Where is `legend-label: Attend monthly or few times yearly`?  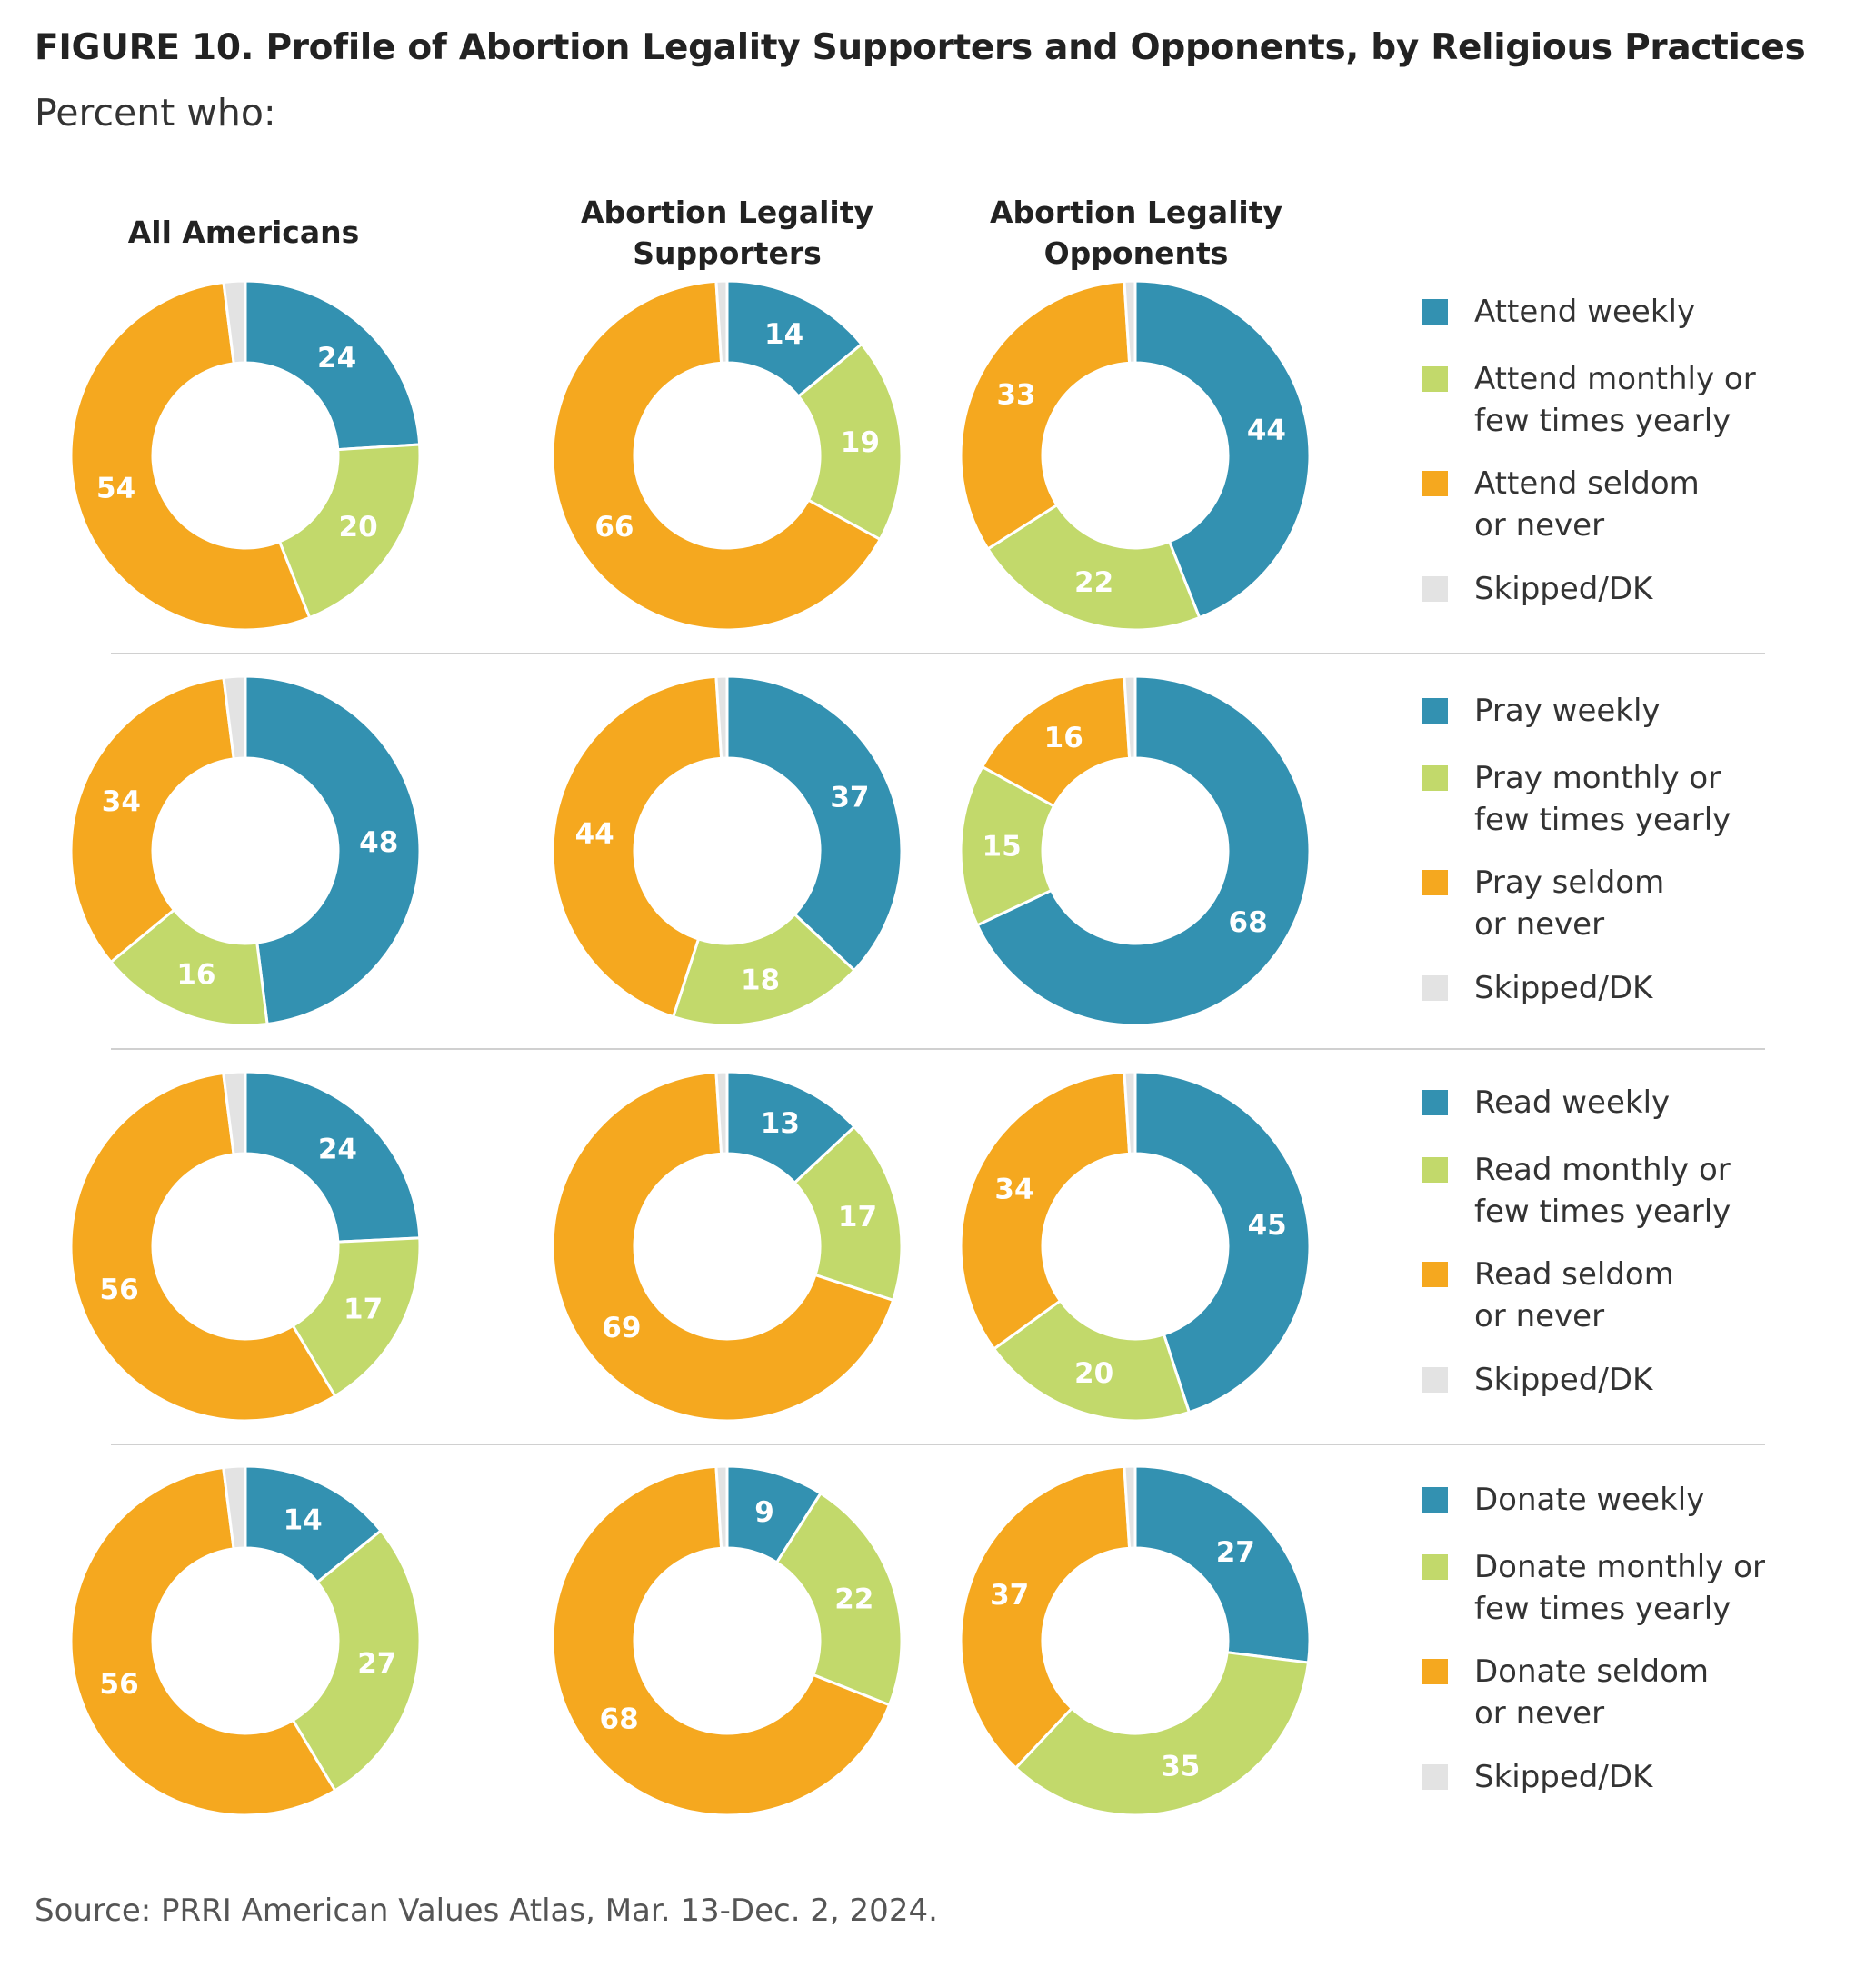
legend-label: Attend monthly or few times yearly is located at coordinates (1647, 400).